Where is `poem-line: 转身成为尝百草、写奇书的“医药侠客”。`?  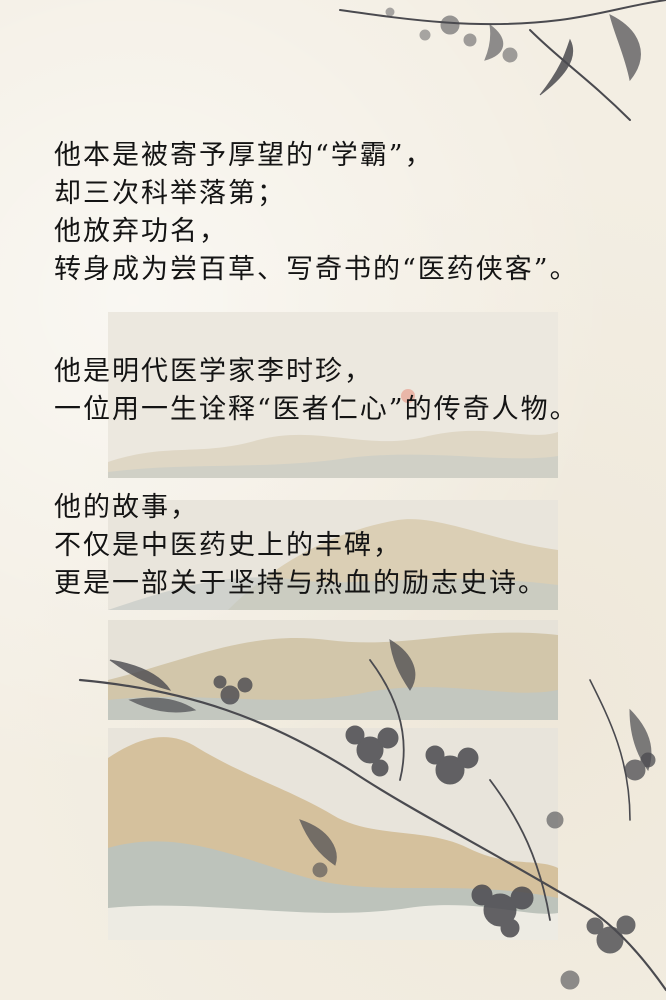
poem-line: 转身成为尝百草、写奇书的“医药侠客”。 is located at coordinates (316, 269).